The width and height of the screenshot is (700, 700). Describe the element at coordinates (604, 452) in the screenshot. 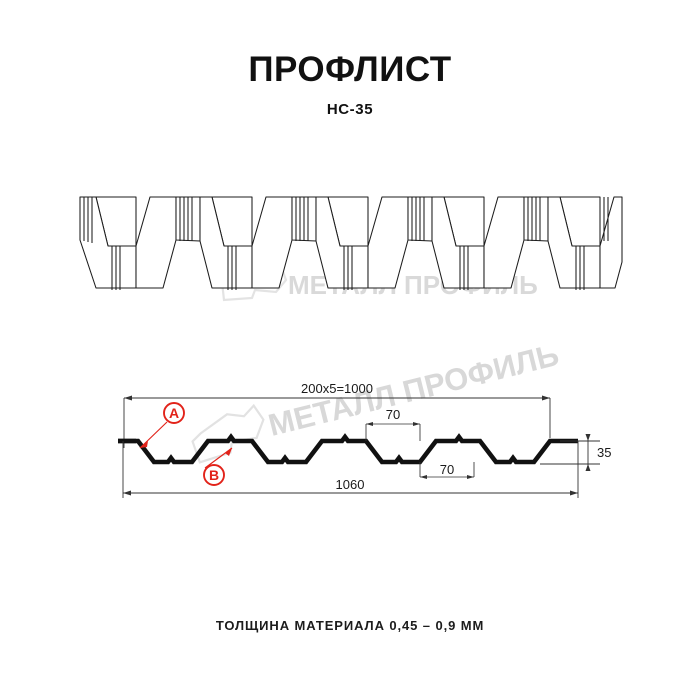

I see `dimension-height-label: 35` at that location.